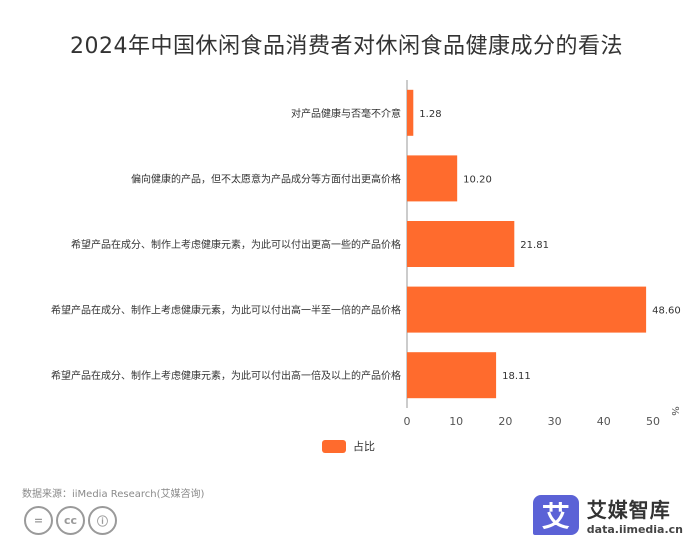 This screenshot has width=693, height=550. Describe the element at coordinates (334, 446) in the screenshot. I see `legend-swatch` at that location.